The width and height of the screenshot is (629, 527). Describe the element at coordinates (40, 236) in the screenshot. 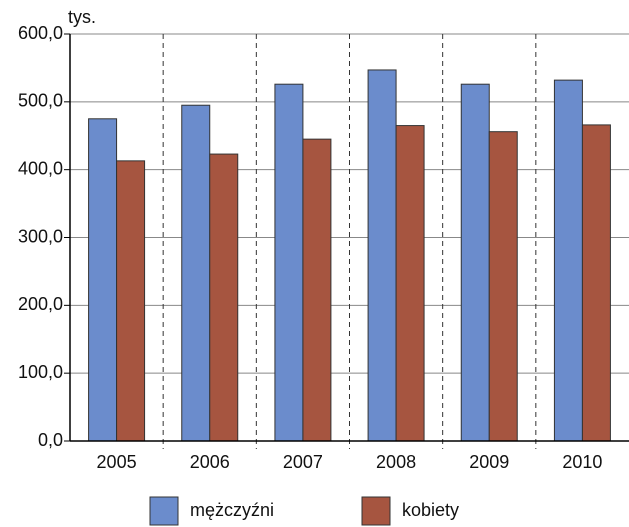

I see `y-tick-label: 300,0` at that location.